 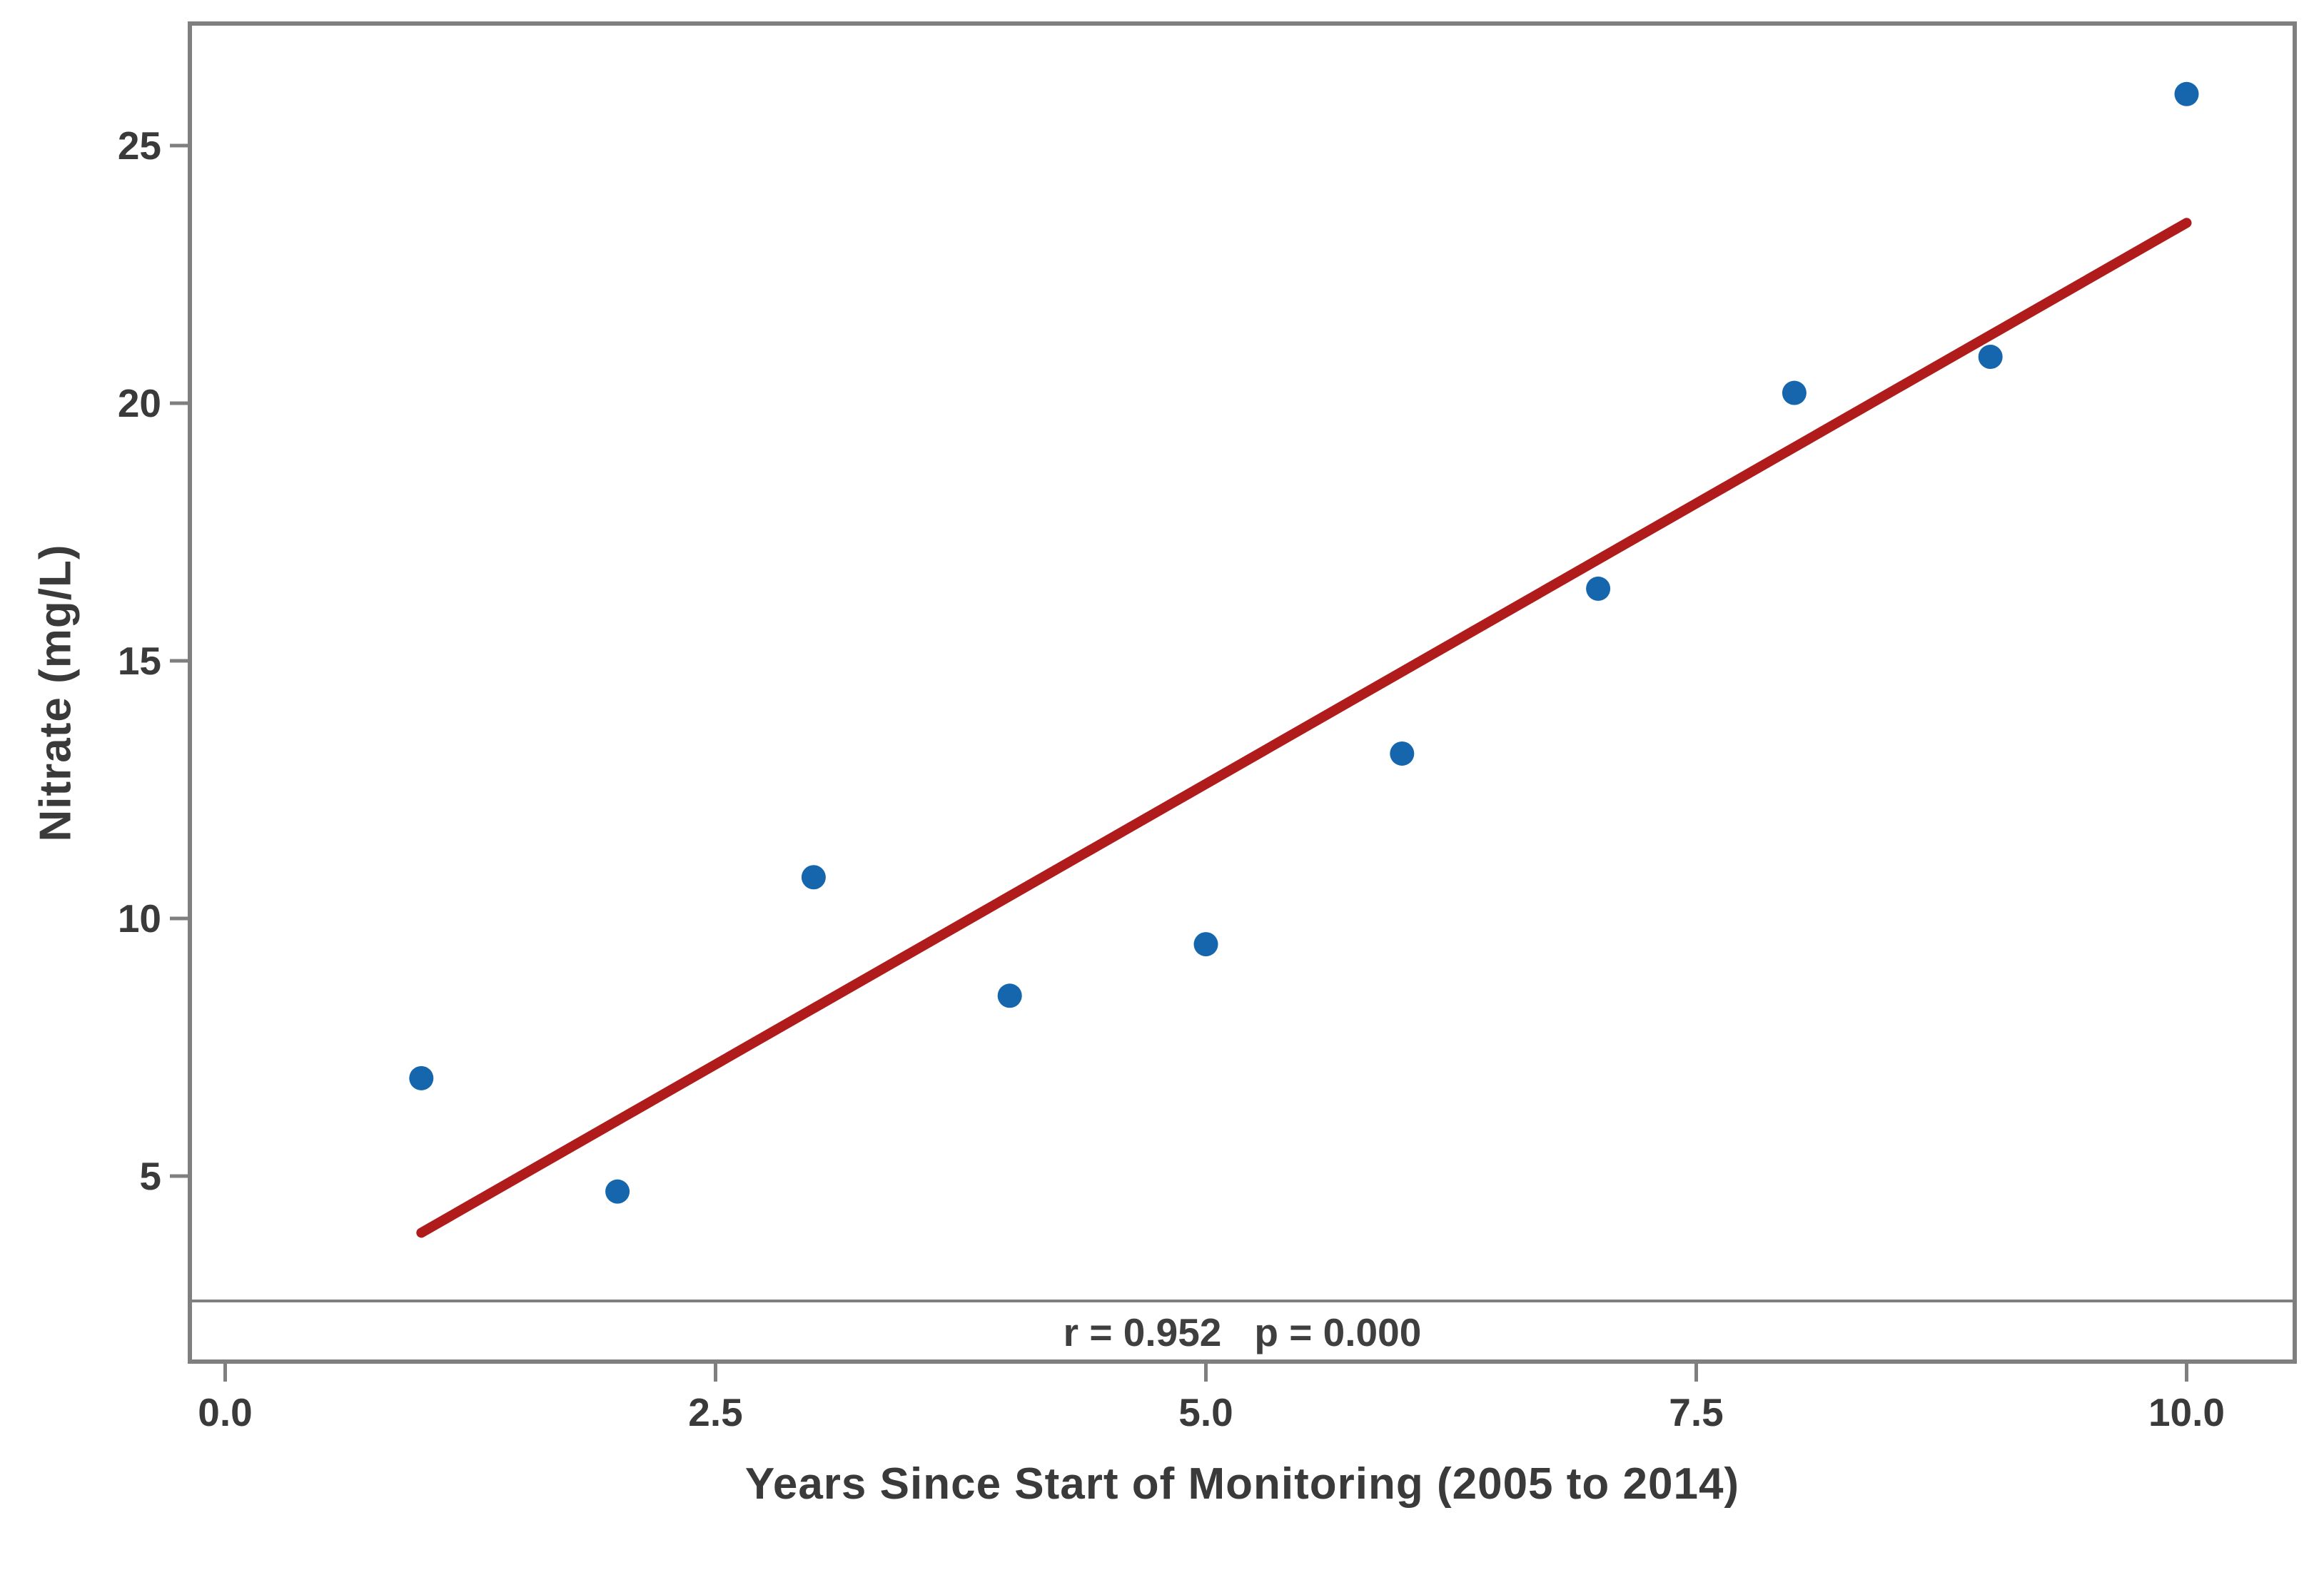 What do you see at coordinates (2186, 1412) in the screenshot?
I see `x-tick-label: 10.0` at bounding box center [2186, 1412].